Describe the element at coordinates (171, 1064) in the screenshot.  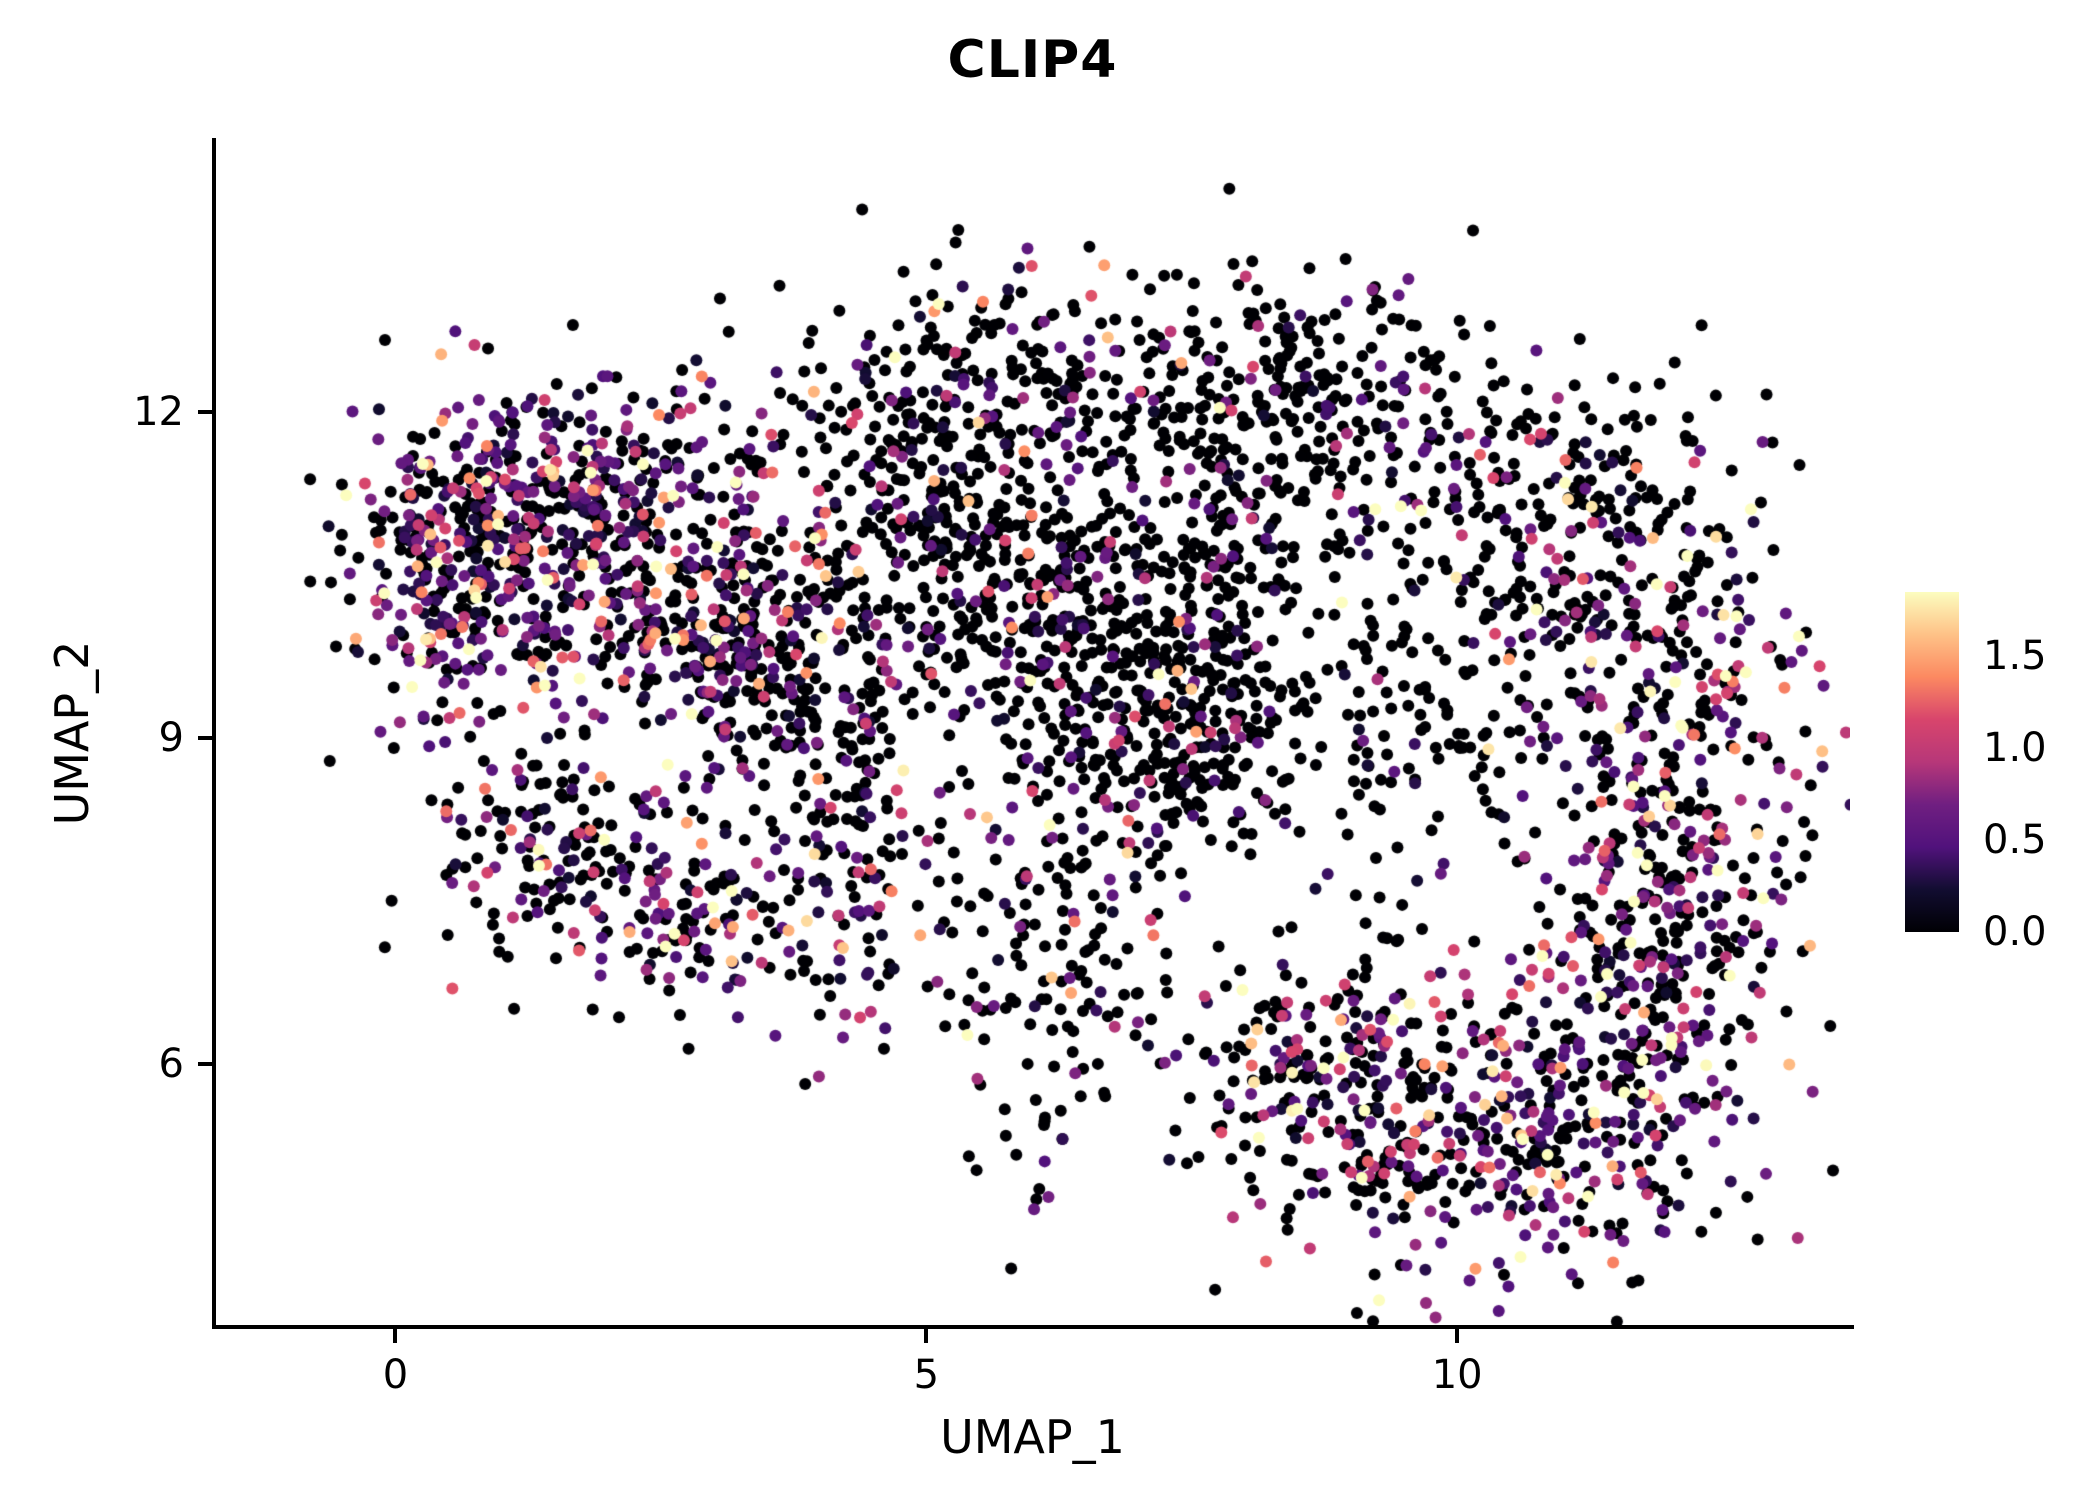
I see `y-tick-label: 6` at that location.